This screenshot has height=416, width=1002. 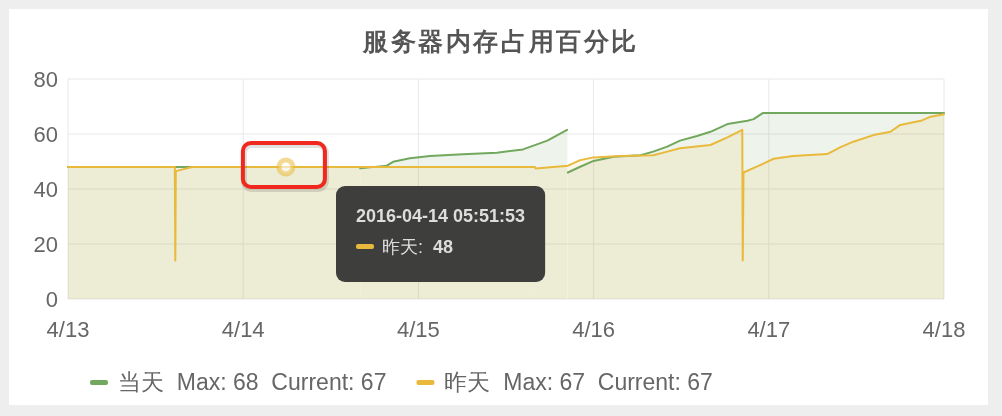 What do you see at coordinates (418, 329) in the screenshot?
I see `x-tick-label: 4/15` at bounding box center [418, 329].